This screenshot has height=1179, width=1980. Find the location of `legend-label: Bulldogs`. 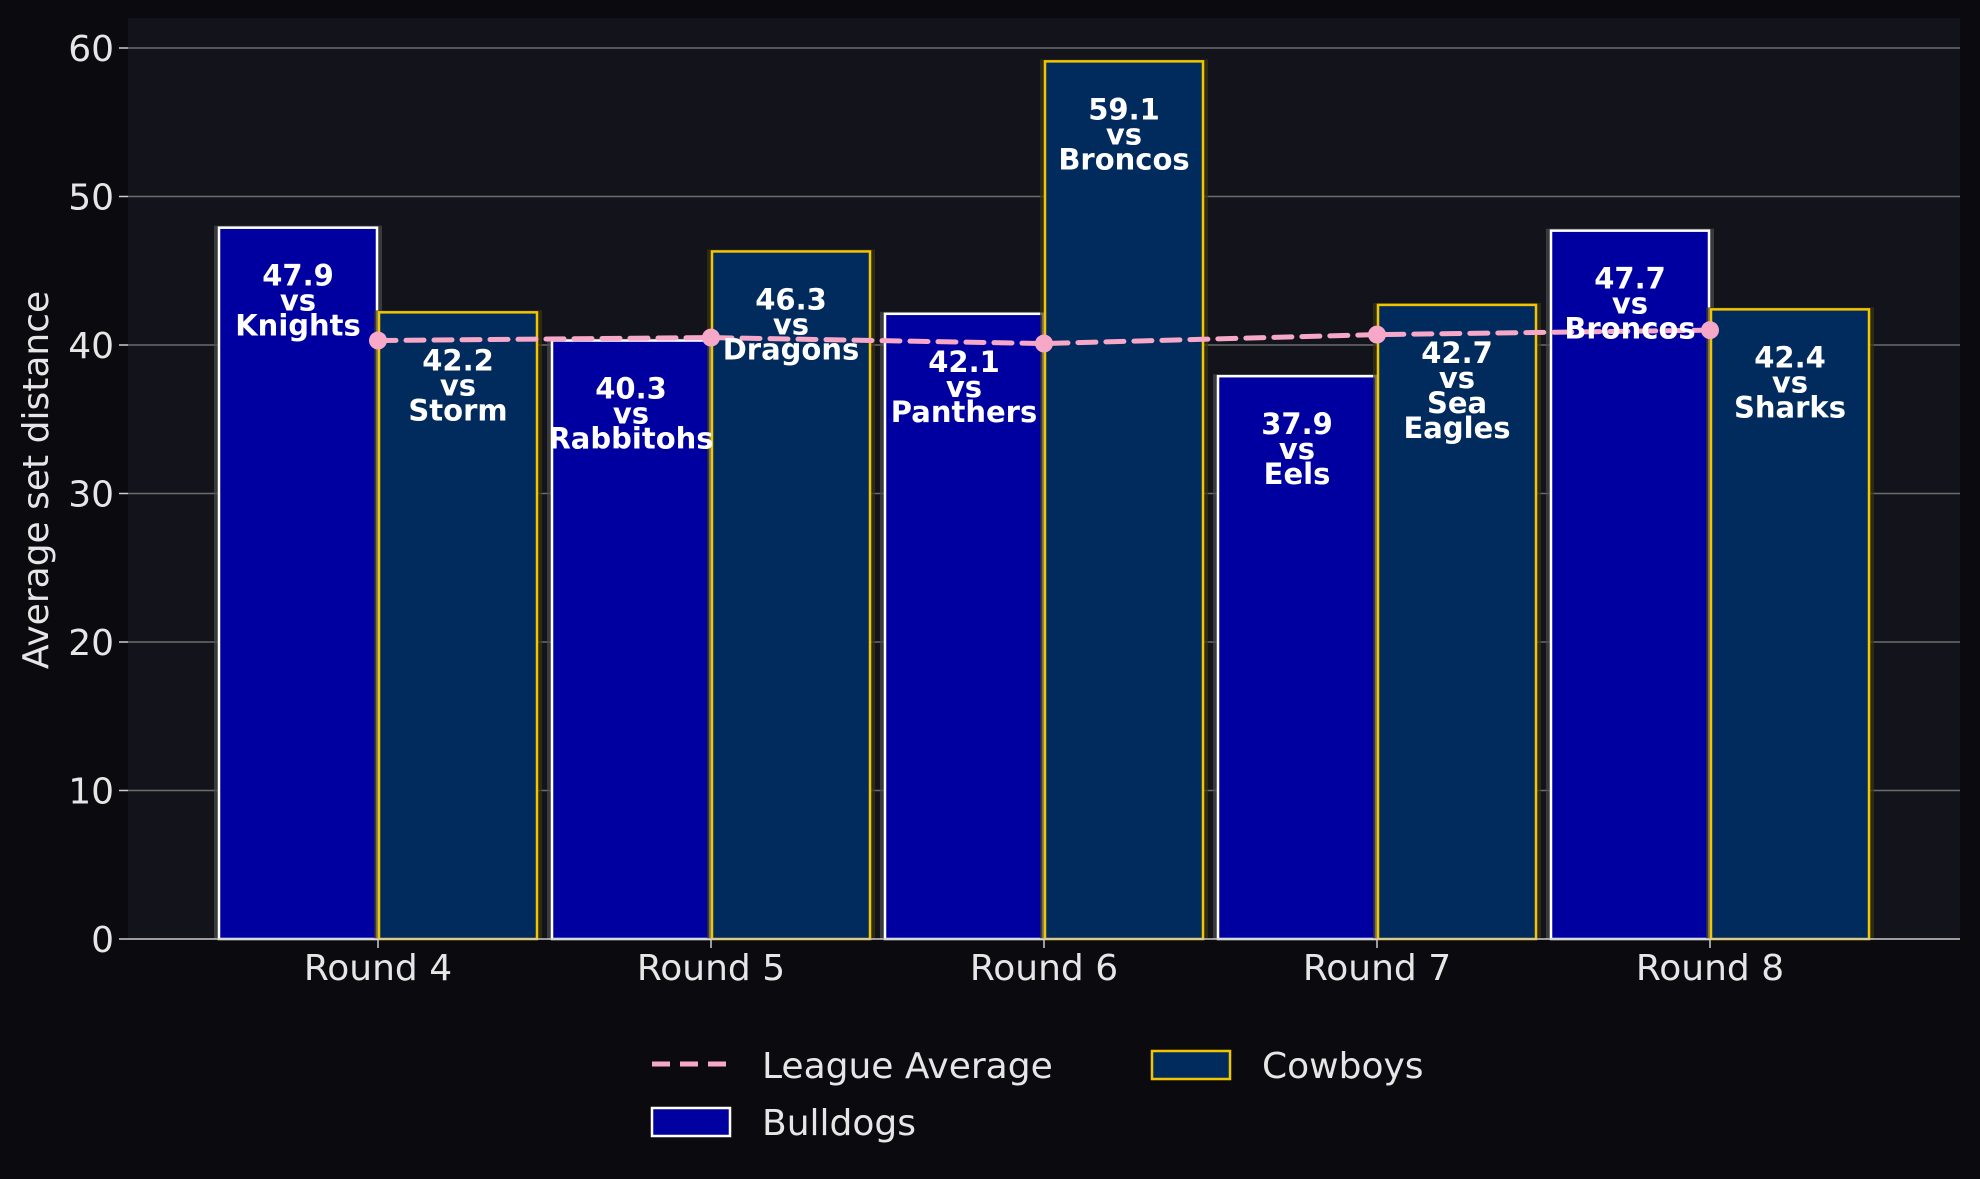

legend-label: Bulldogs is located at coordinates (839, 1123).